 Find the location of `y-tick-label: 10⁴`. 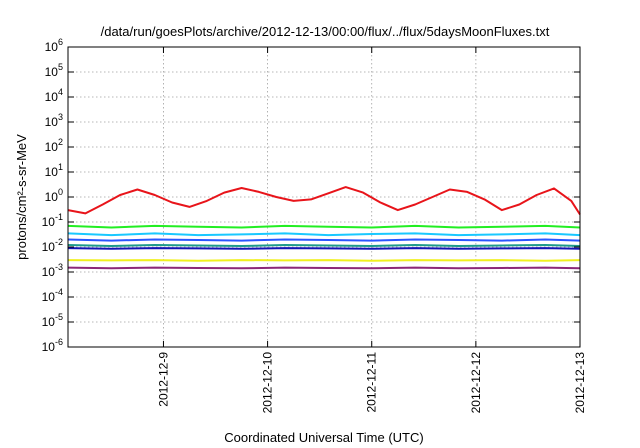

y-tick-label: 10⁴ is located at coordinates (54, 95).